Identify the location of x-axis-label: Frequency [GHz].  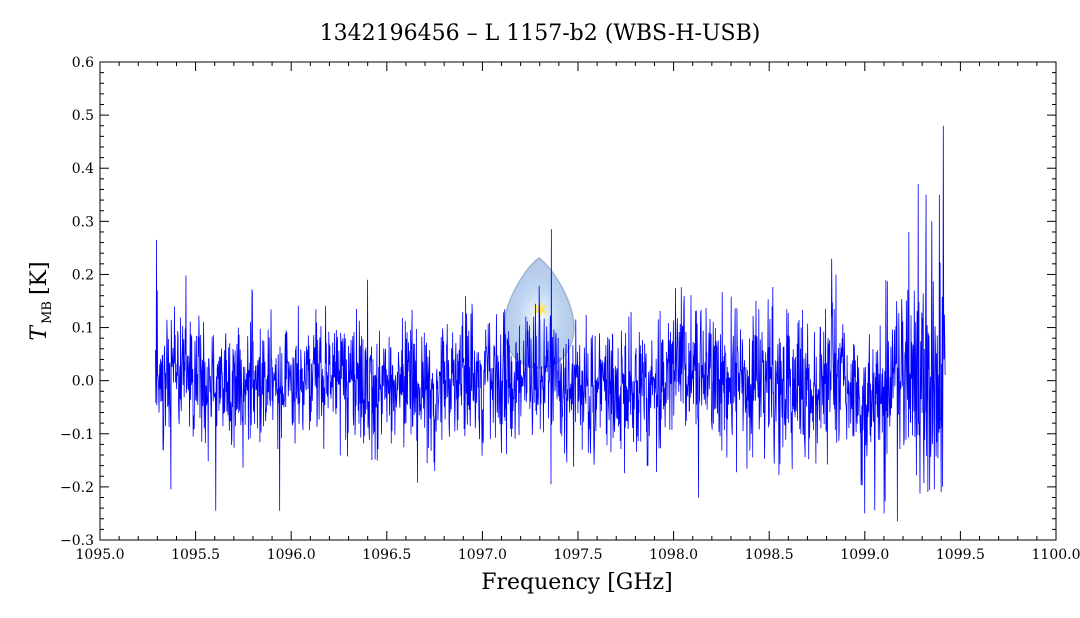
(577, 582).